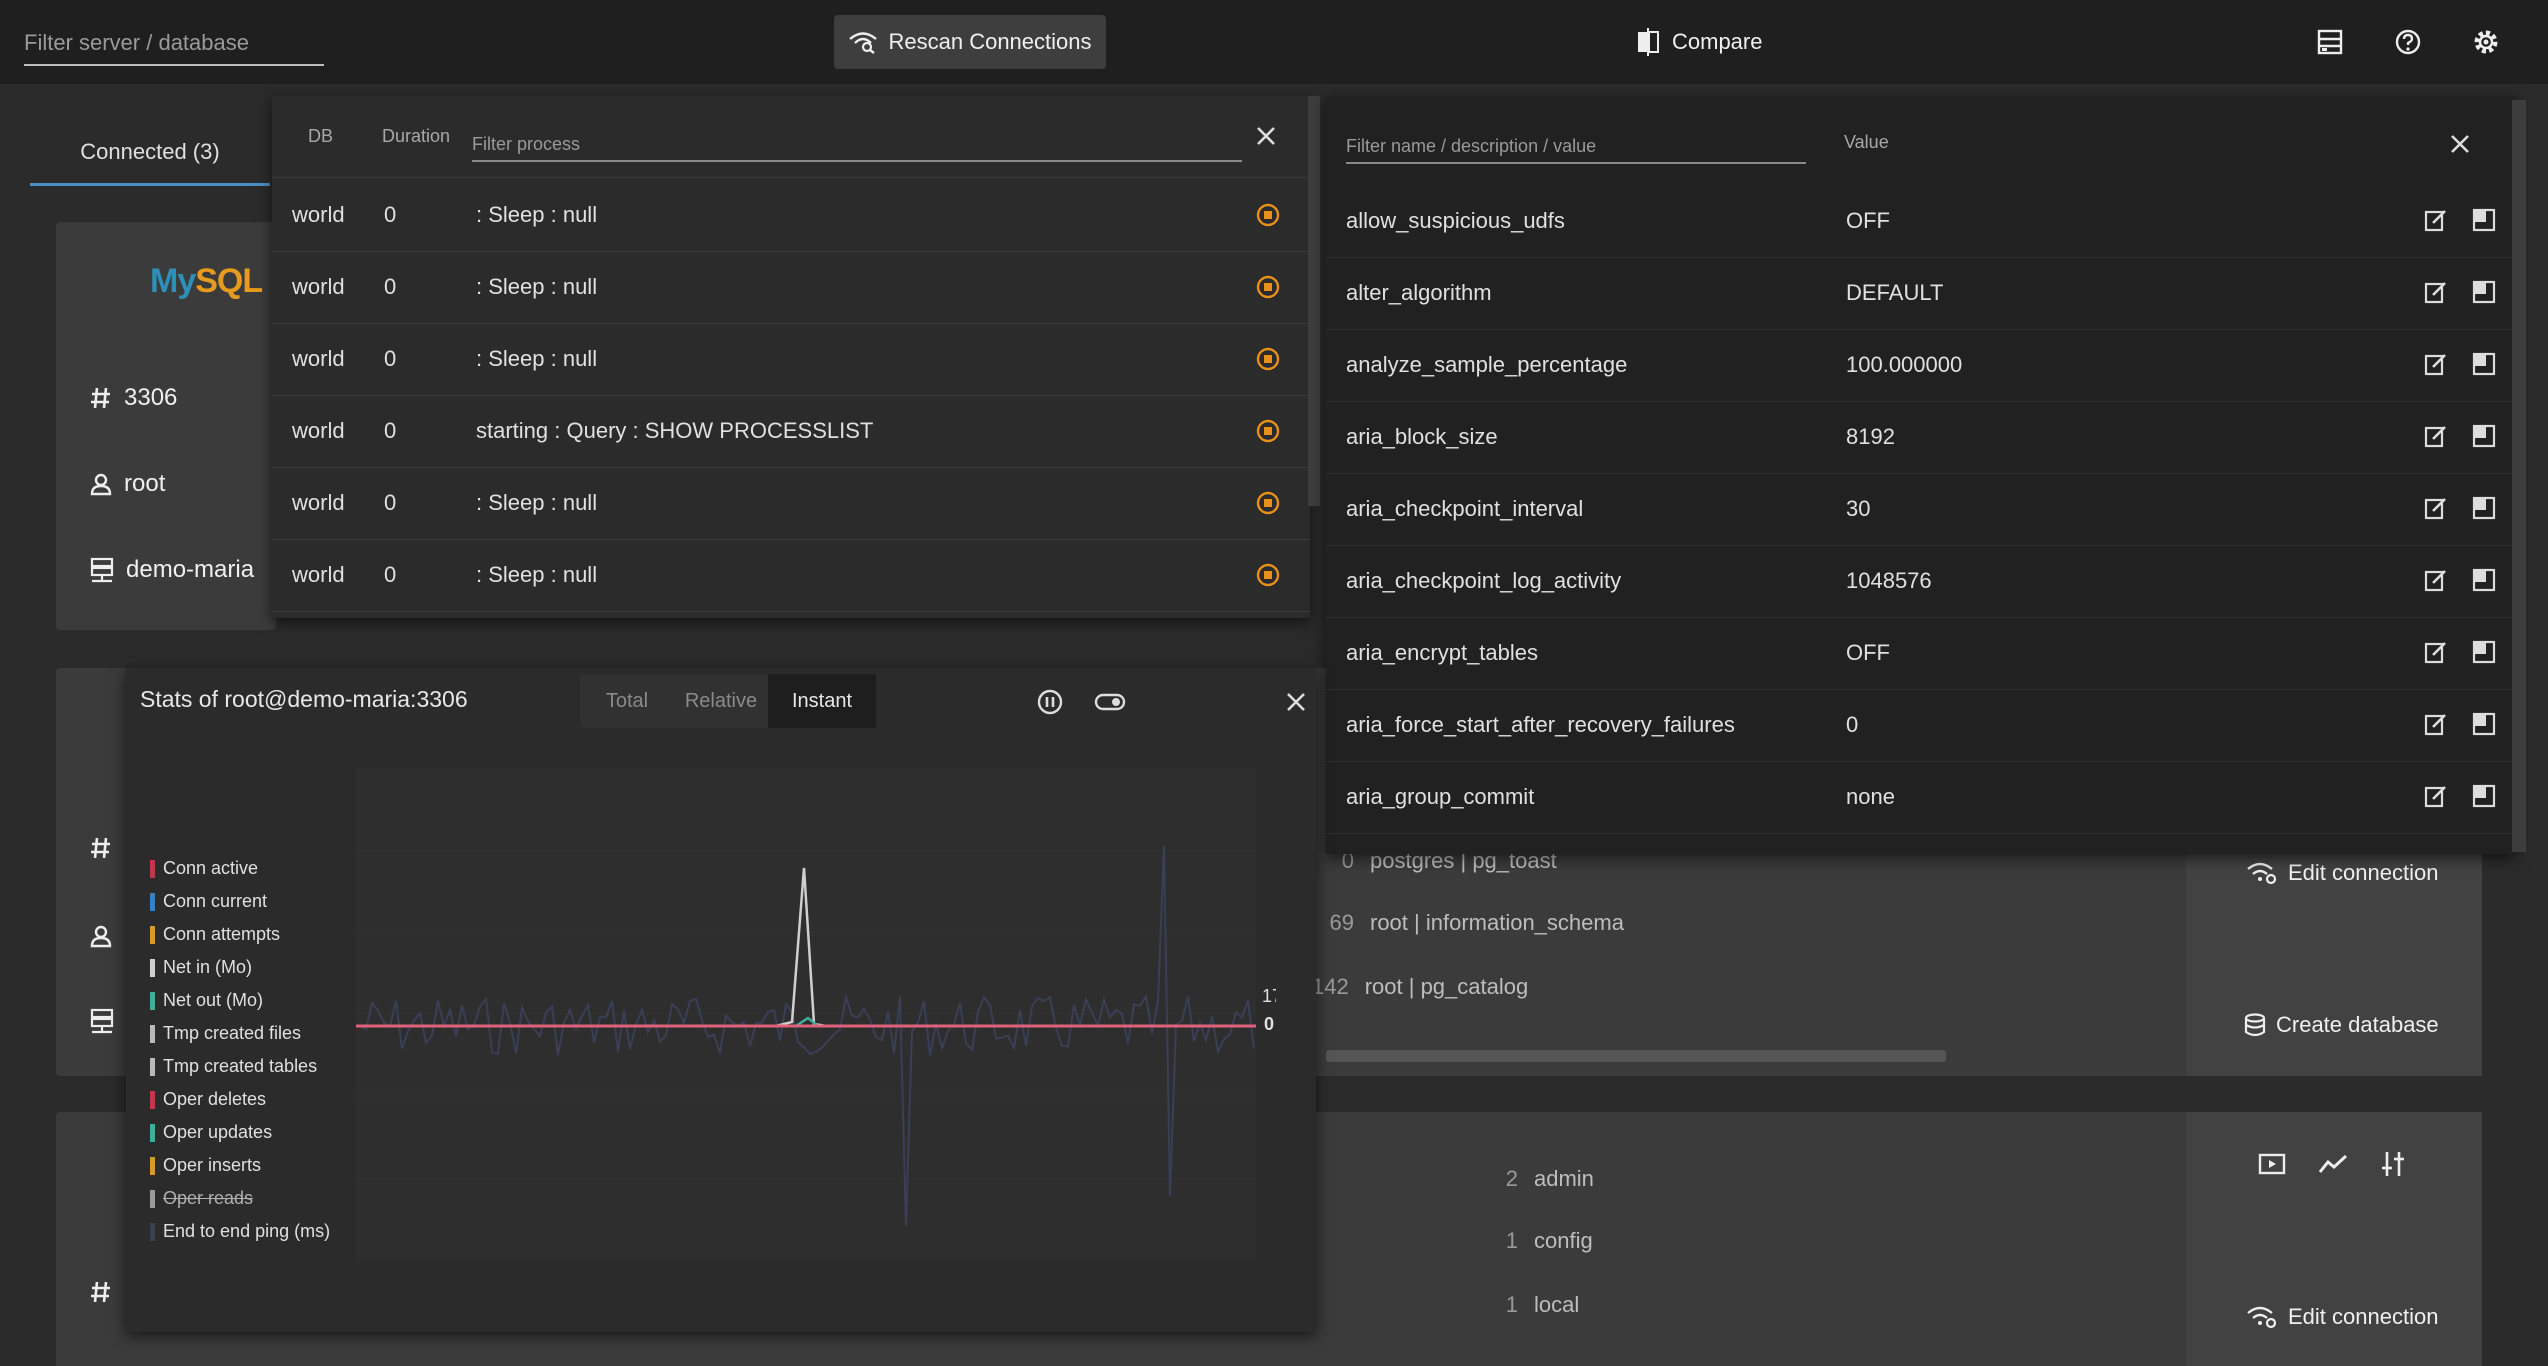 The height and width of the screenshot is (1366, 2548). What do you see at coordinates (204, 868) in the screenshot?
I see `legend-item: Conn active` at bounding box center [204, 868].